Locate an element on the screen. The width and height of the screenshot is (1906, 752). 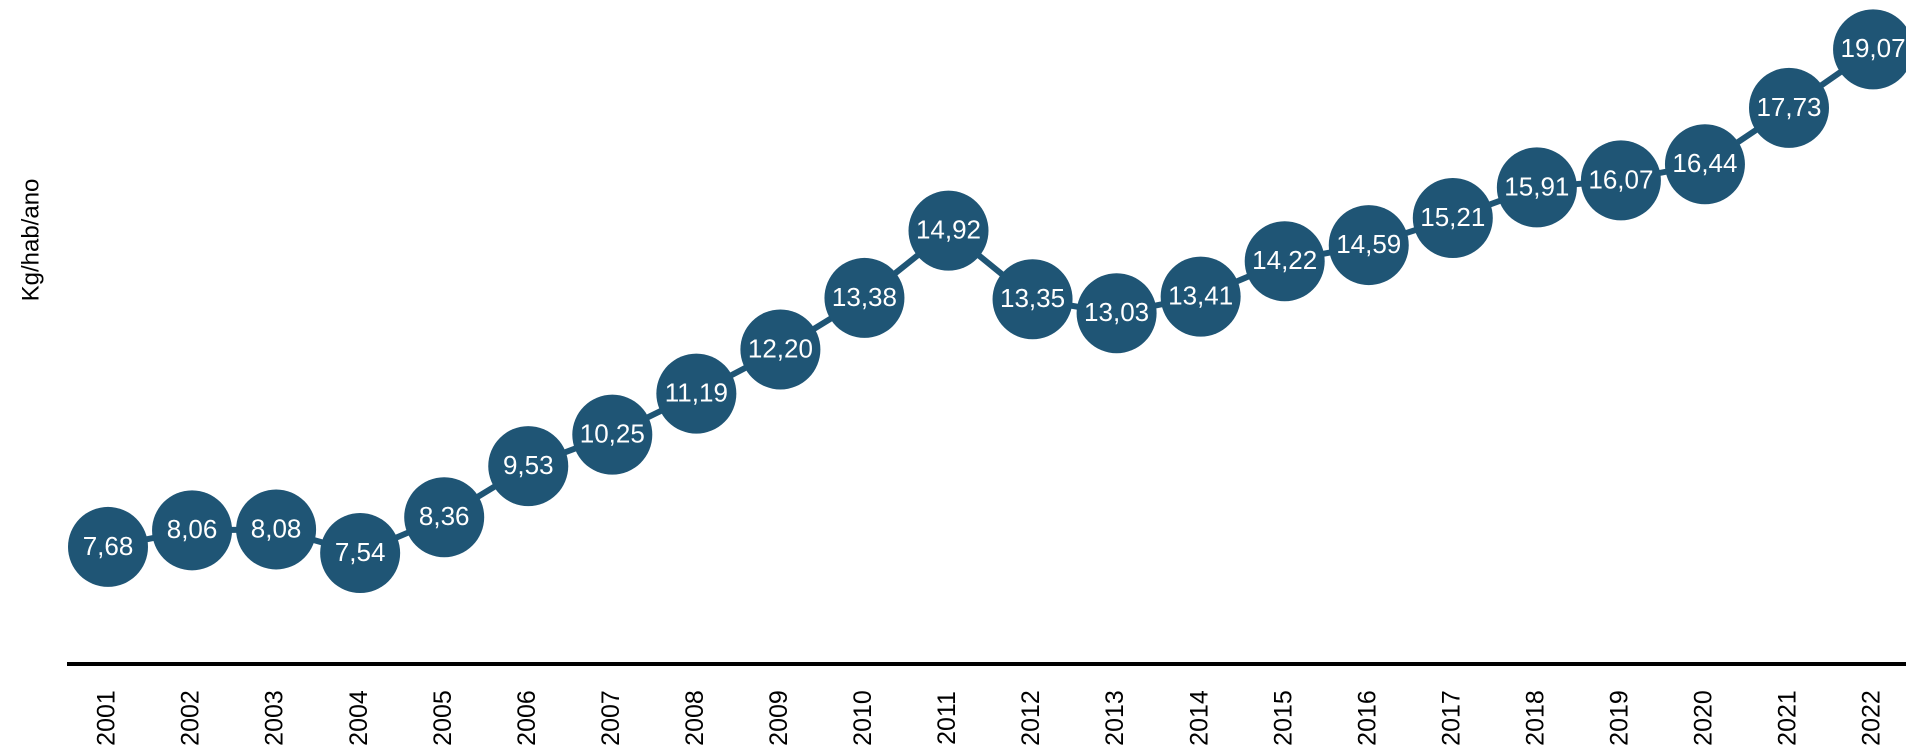
x-tick-label: 2020 is located at coordinates (1704, 718).